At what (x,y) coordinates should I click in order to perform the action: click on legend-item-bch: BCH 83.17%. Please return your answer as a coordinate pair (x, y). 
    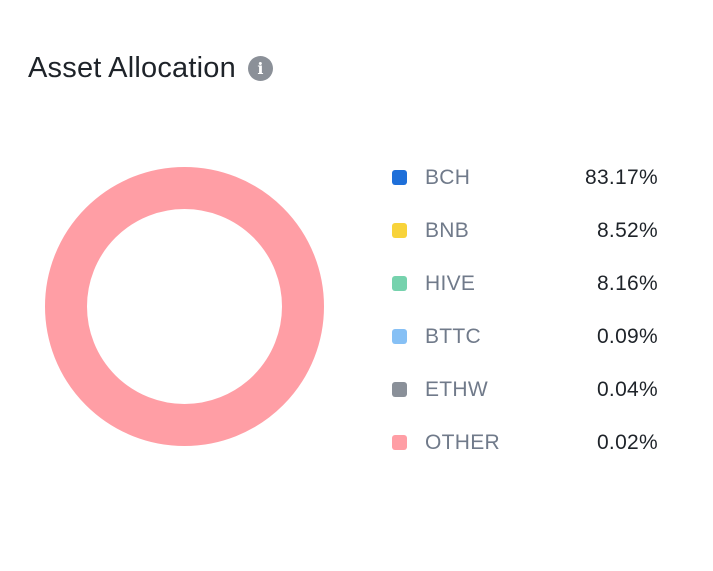
    Looking at the image, I should click on (525, 177).